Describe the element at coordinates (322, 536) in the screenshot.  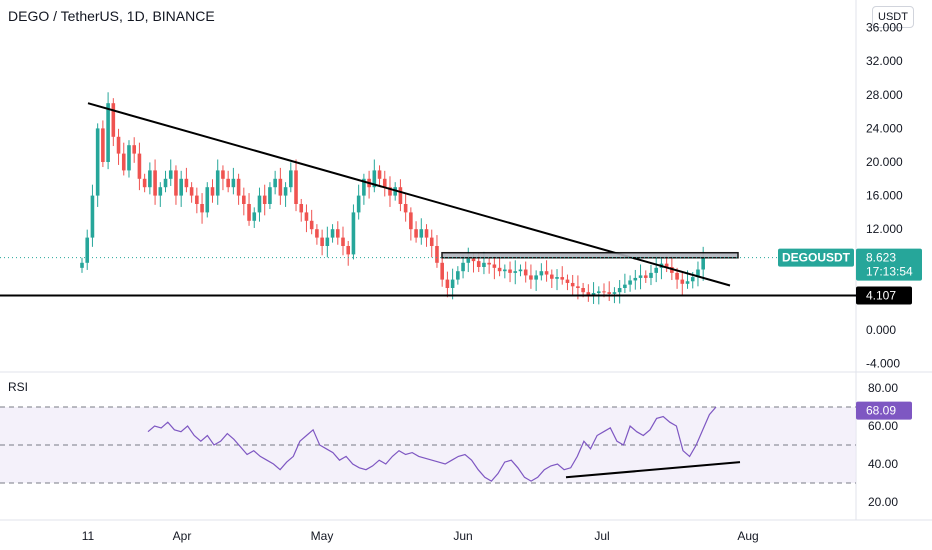
I see `time-axis-label: May` at that location.